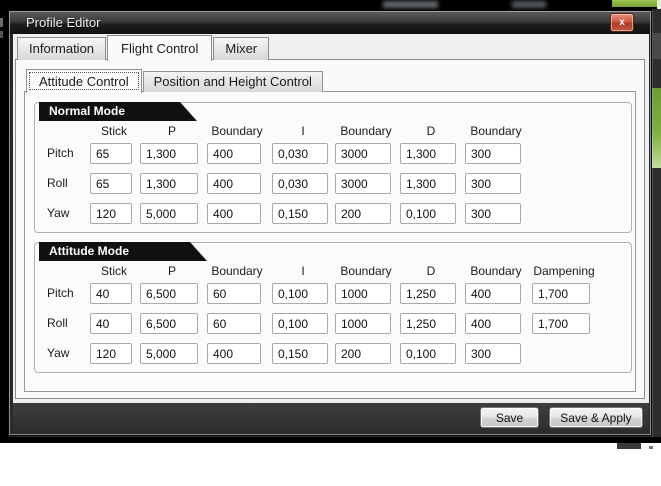 This screenshot has height=486, width=661. Describe the element at coordinates (493, 293) in the screenshot. I see `attitude-mode-pitch-boundary-6-input` at that location.